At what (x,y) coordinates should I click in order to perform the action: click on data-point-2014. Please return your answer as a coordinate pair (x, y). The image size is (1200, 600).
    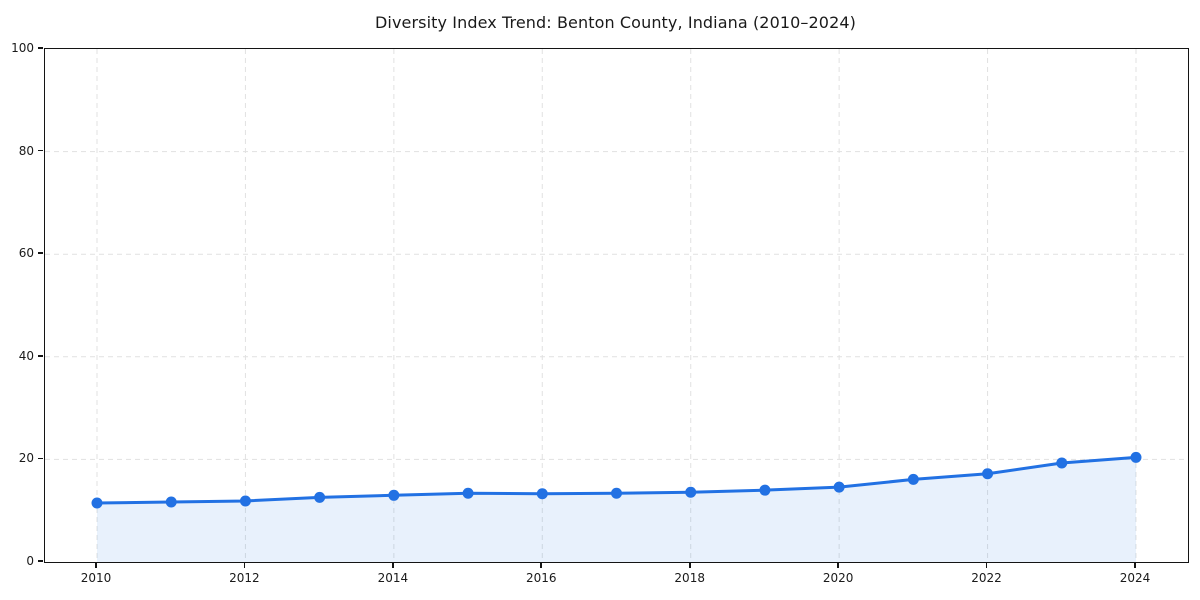
    Looking at the image, I should click on (394, 495).